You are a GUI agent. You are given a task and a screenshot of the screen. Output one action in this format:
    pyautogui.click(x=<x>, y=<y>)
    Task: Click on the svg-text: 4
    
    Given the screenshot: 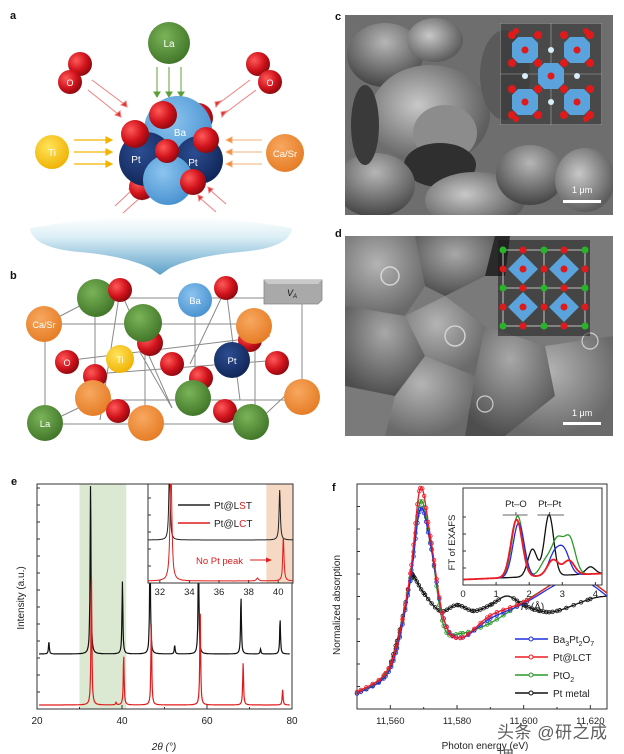 What is the action you would take?
    pyautogui.click(x=595, y=594)
    